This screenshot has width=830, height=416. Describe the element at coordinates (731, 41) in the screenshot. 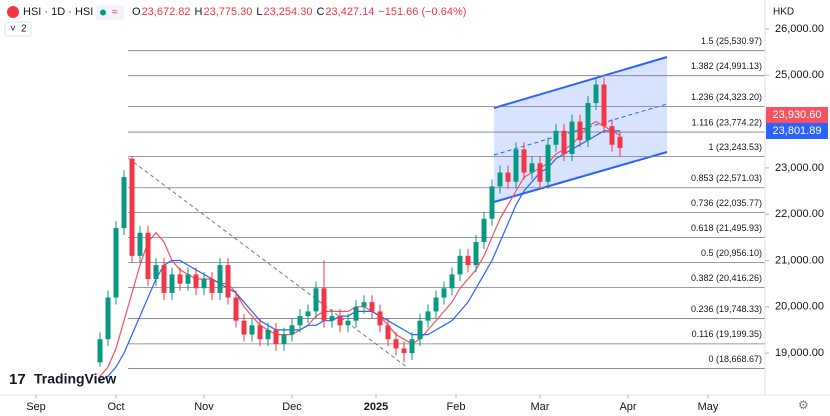

I see `fib-label: 1.5 (25,530.97)` at that location.